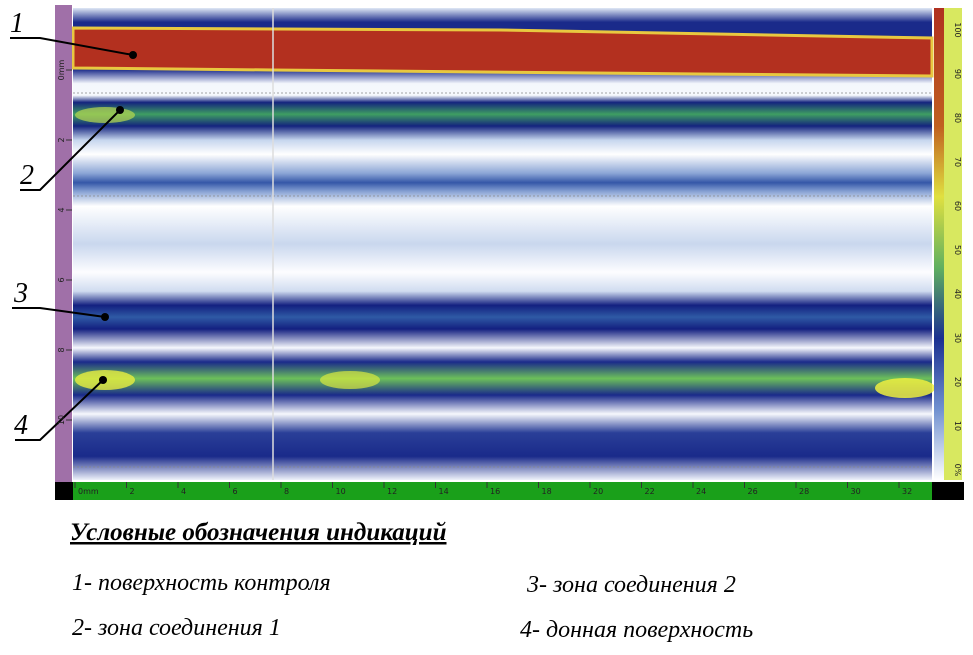  I want to click on scan-label: 16, so click(495, 491).